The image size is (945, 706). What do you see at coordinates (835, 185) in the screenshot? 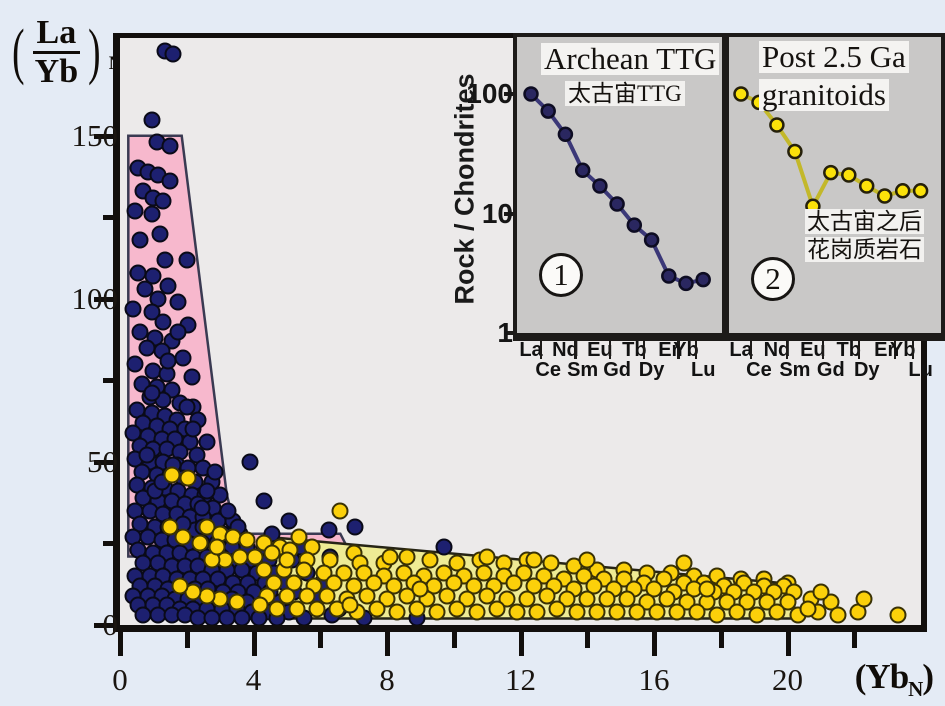
I see `panel2-plot-area: Post 2.5 Ga granitoids 太古宙之后 花岗质岩石 2` at bounding box center [835, 185].